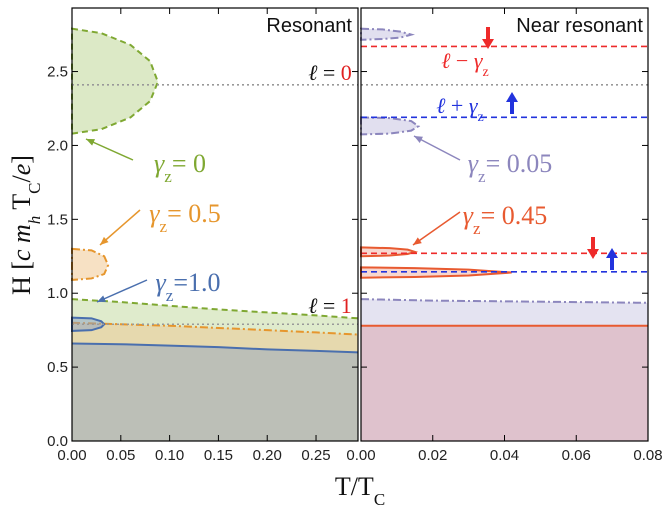 The image size is (667, 505). Describe the element at coordinates (21, 242) in the screenshot. I see `text-part: c m` at that location.